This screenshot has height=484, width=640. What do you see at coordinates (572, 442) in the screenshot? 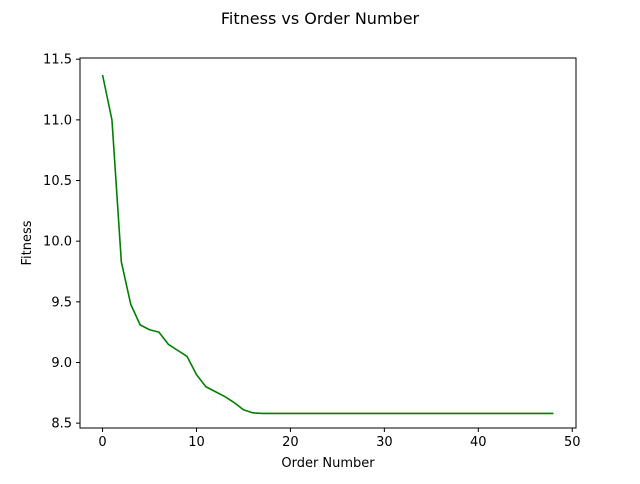
I see `x-tick-label: 50` at bounding box center [572, 442].